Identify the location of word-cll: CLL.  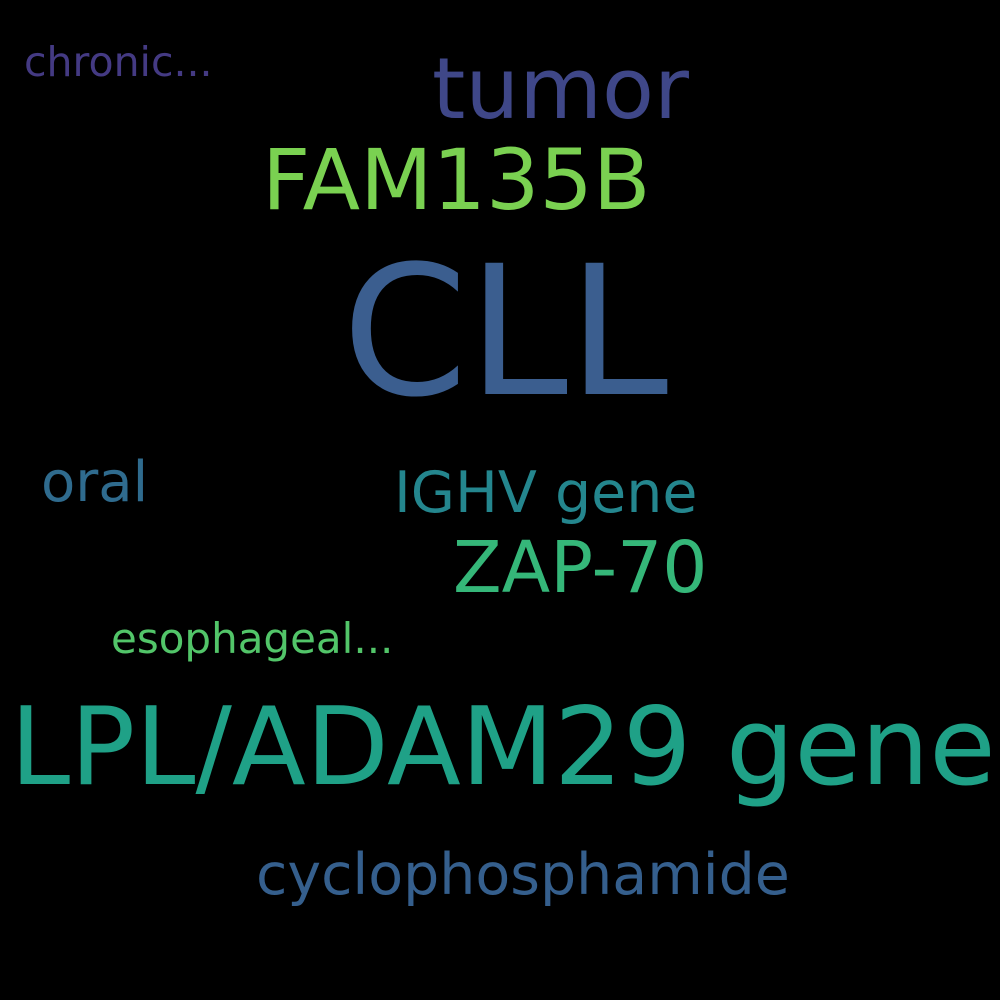
(505, 332).